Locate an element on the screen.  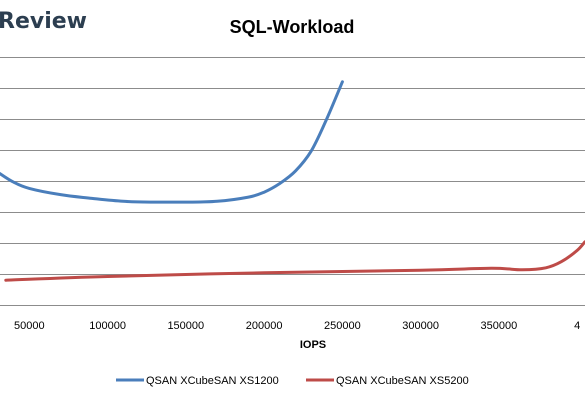
x-tick-label: 100000 is located at coordinates (107, 326).